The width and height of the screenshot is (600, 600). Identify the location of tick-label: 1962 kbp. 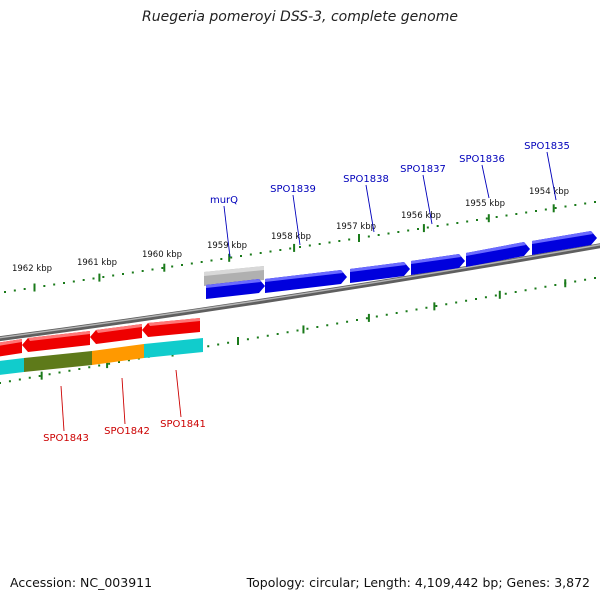
(32, 269).